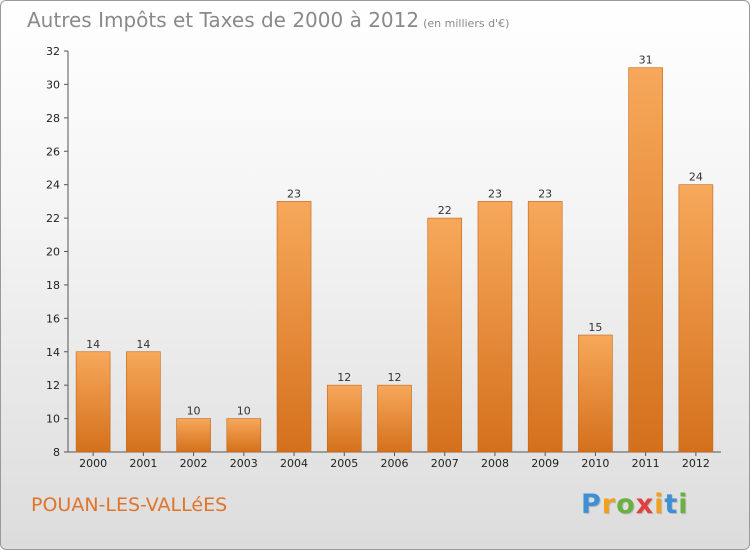  What do you see at coordinates (595, 327) in the screenshot?
I see `data-label: 15` at bounding box center [595, 327].